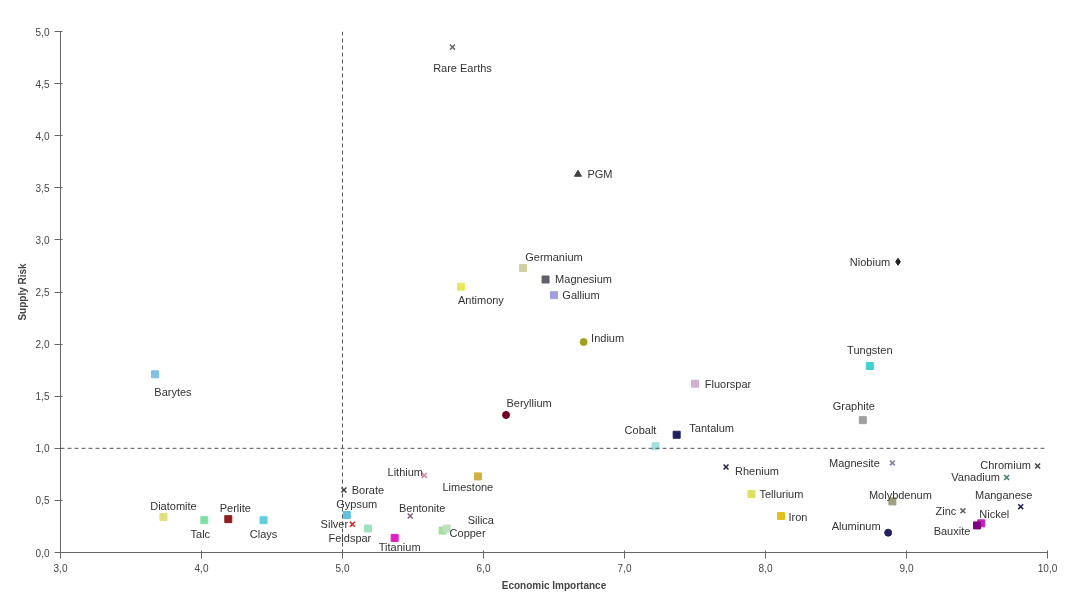  Describe the element at coordinates (42, 136) in the screenshot. I see `y-tick-label: 4,0` at that location.